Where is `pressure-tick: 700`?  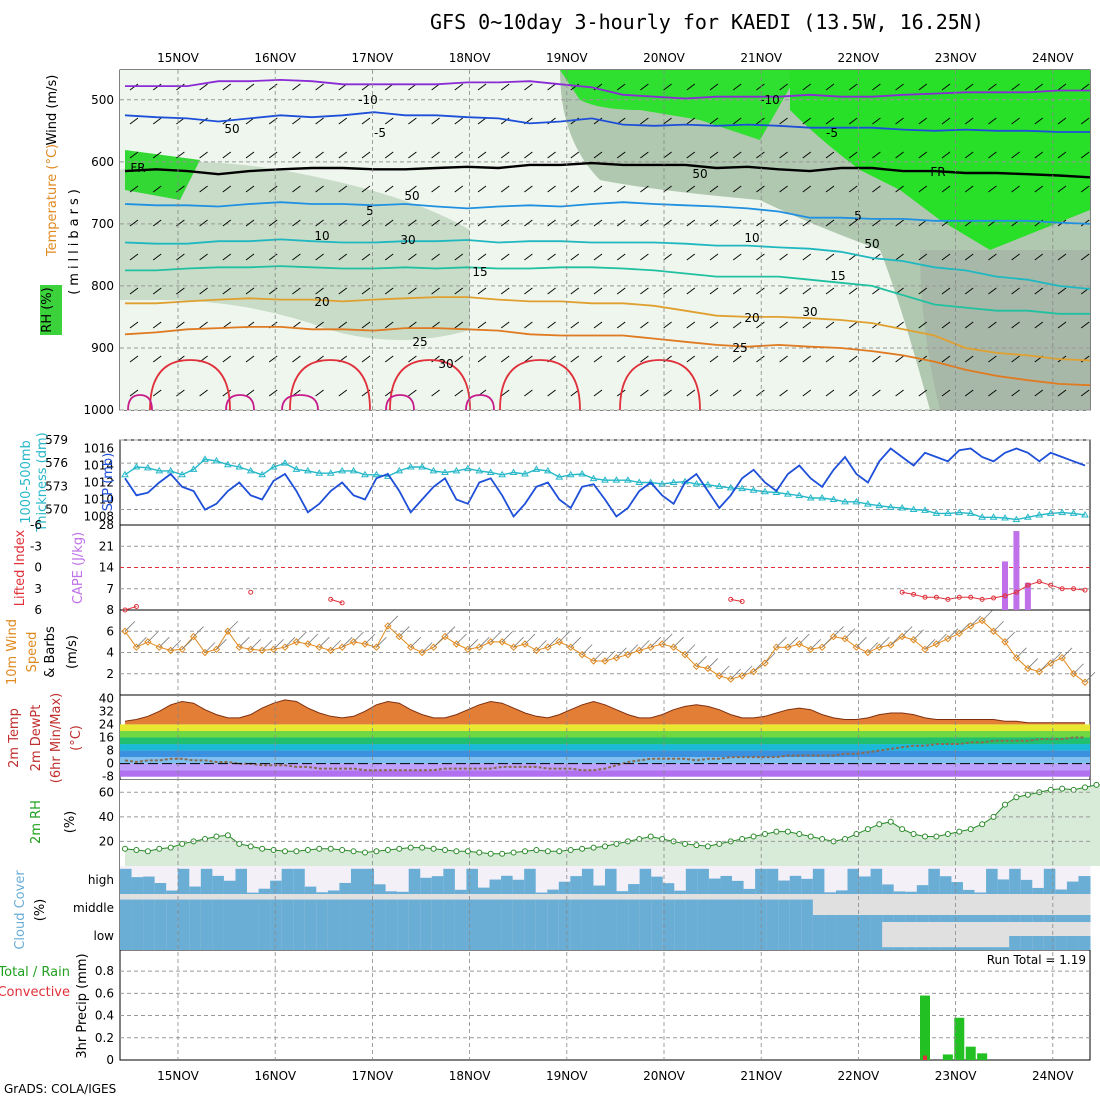 pressure-tick: 700 is located at coordinates (102, 224).